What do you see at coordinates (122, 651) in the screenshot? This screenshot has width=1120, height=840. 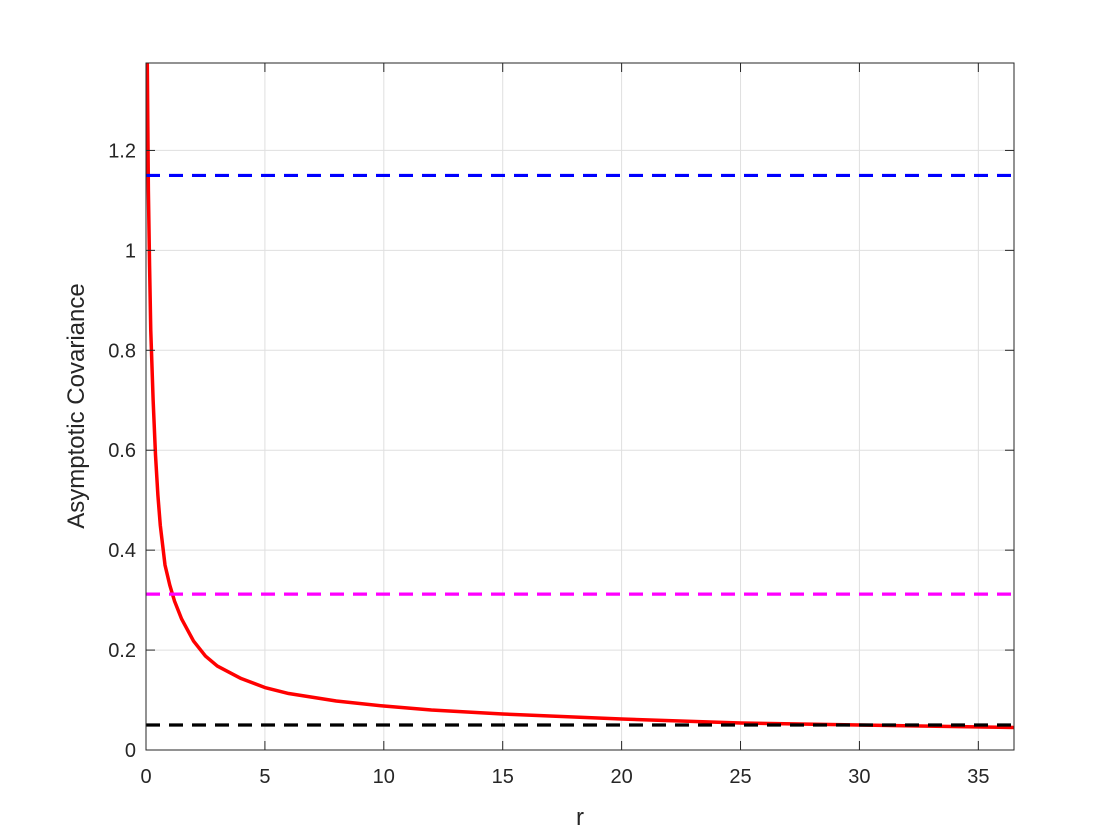 I see `y-tick-label: 0.2` at bounding box center [122, 651].